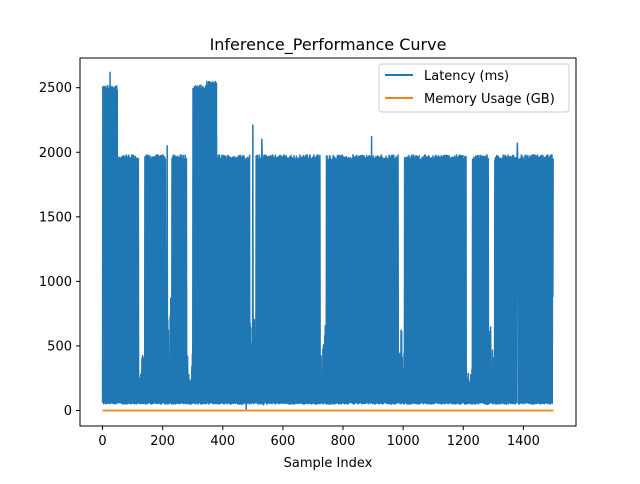  I want to click on legend-box, so click(474, 88).